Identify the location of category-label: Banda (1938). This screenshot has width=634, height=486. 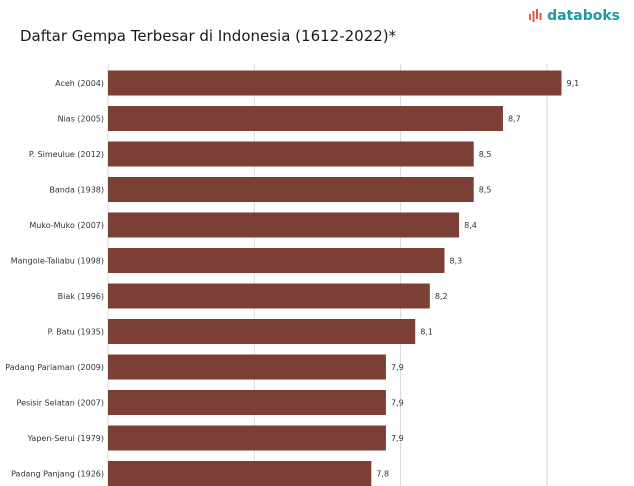
(76, 190).